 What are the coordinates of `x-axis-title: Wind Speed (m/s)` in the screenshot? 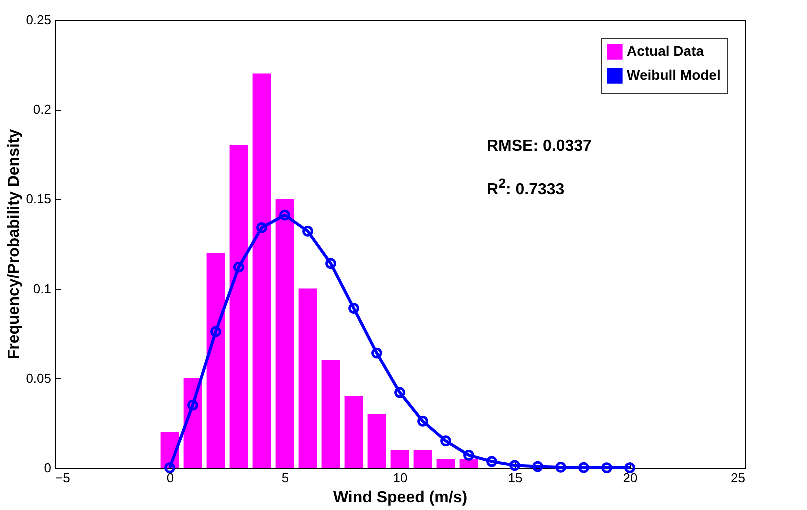 It's located at (400, 498).